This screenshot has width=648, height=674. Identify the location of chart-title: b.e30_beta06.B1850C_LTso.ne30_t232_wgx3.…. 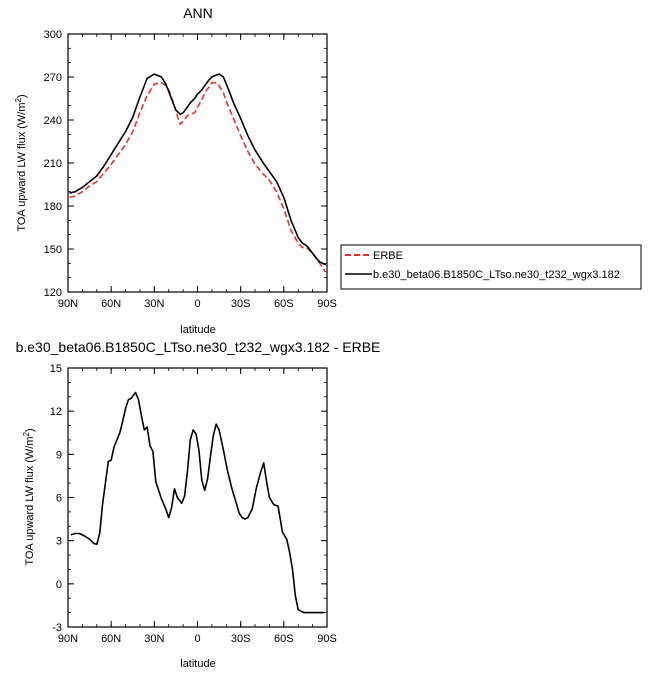
(198, 347).